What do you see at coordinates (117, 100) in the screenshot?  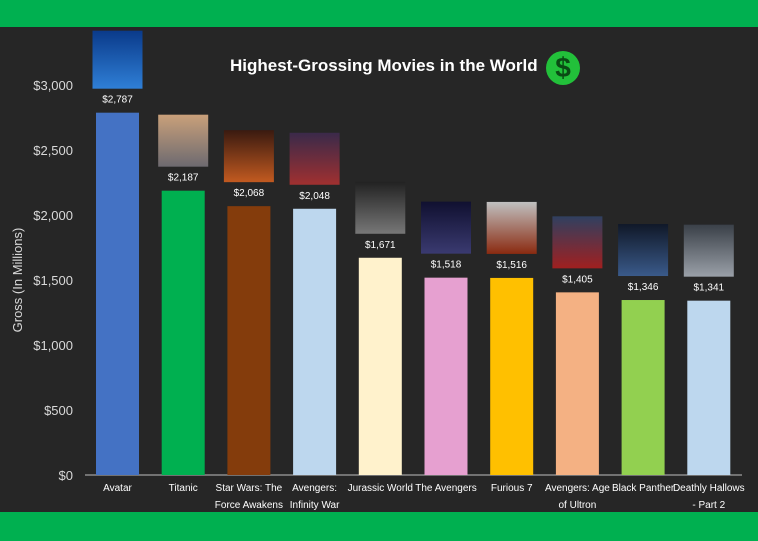 I see `data-label: $2,787` at bounding box center [117, 100].